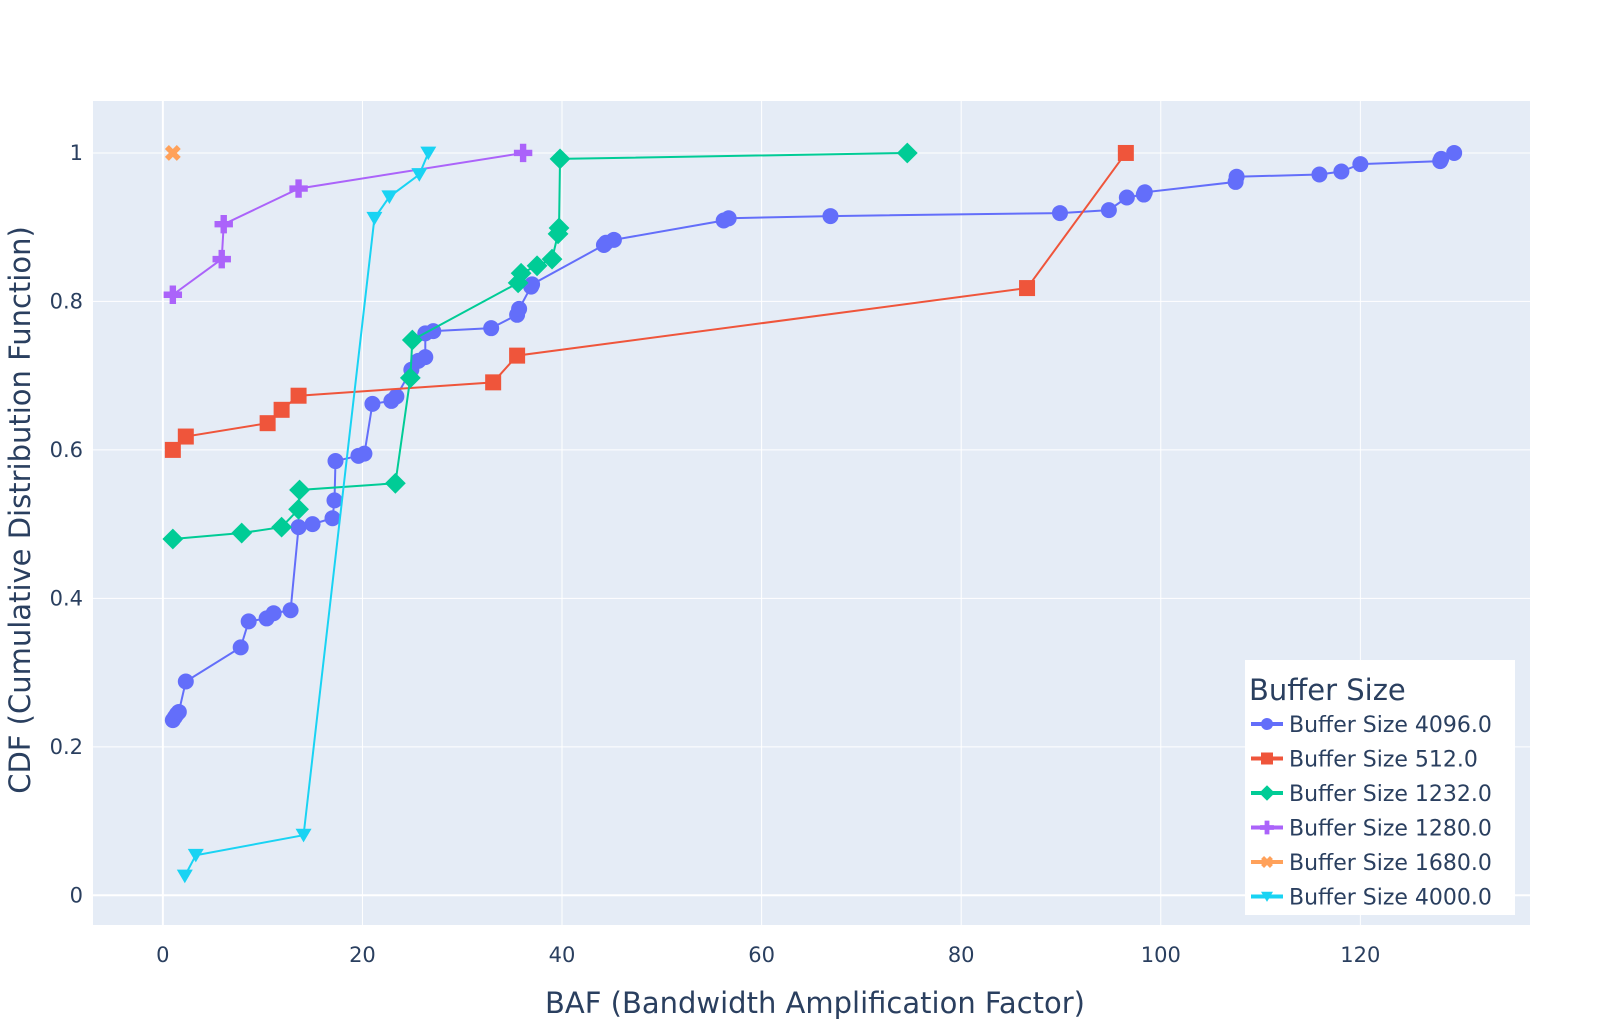 This screenshot has height=1024, width=1600. I want to click on x-axis-title: BAF (Bandwidth Amplification Factor), so click(815, 1003).